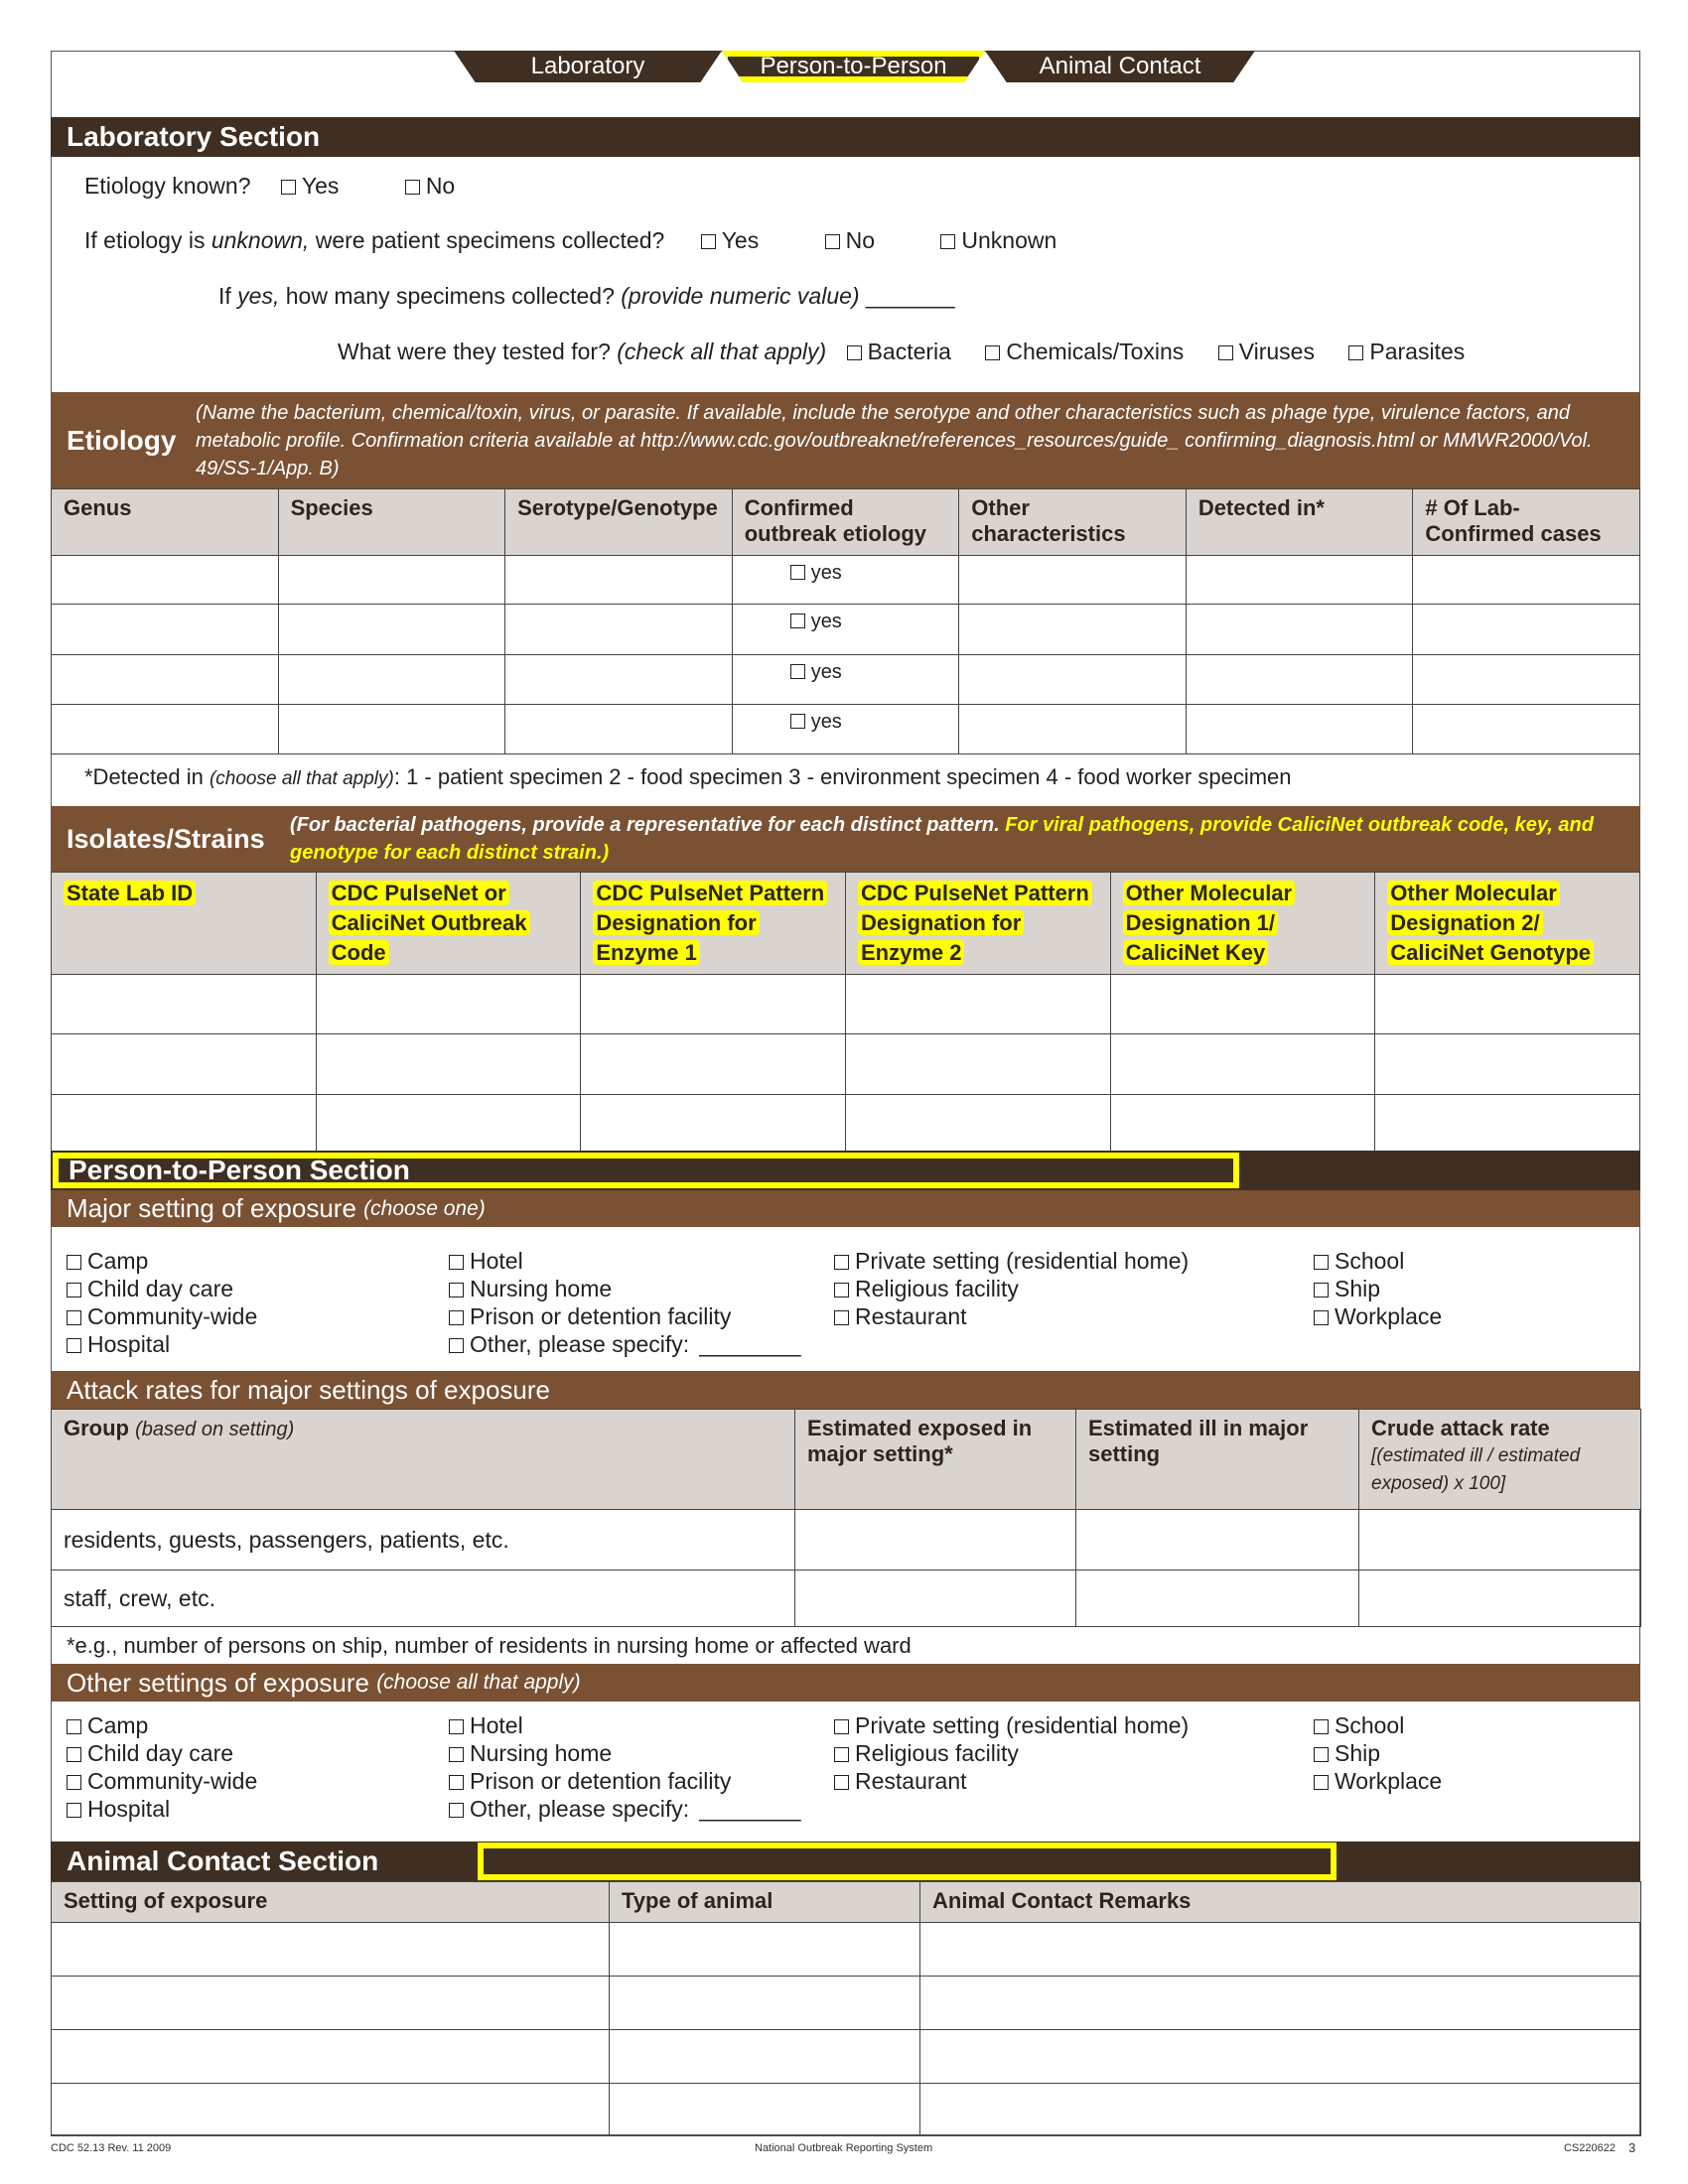 The image size is (1688, 2184). What do you see at coordinates (1084, 351) in the screenshot?
I see `chemicals-checkbox: Chemicals/Toxins` at bounding box center [1084, 351].